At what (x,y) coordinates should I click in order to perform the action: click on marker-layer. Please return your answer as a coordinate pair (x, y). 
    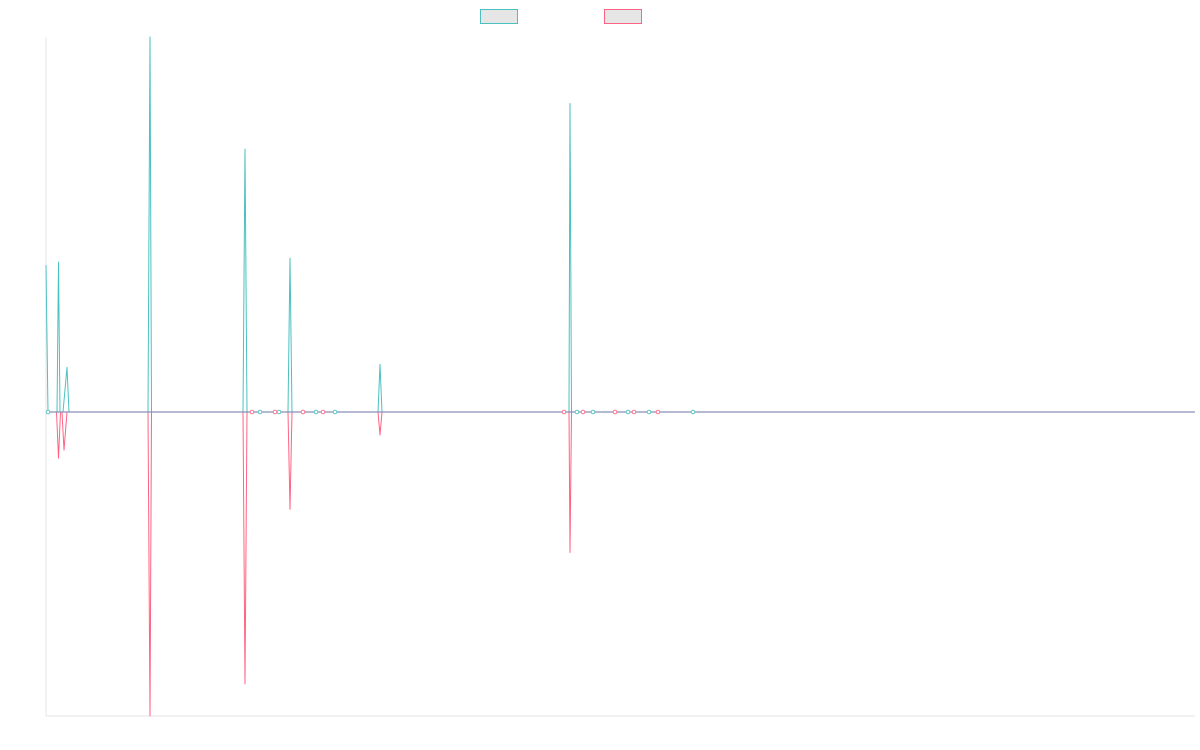
    Looking at the image, I should click on (370, 412).